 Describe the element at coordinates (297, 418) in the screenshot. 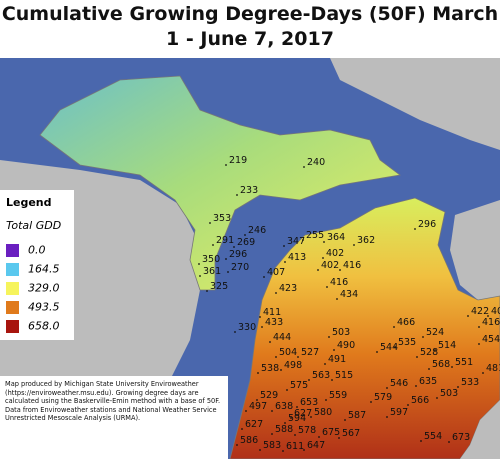

I see `station-label: 594` at that location.